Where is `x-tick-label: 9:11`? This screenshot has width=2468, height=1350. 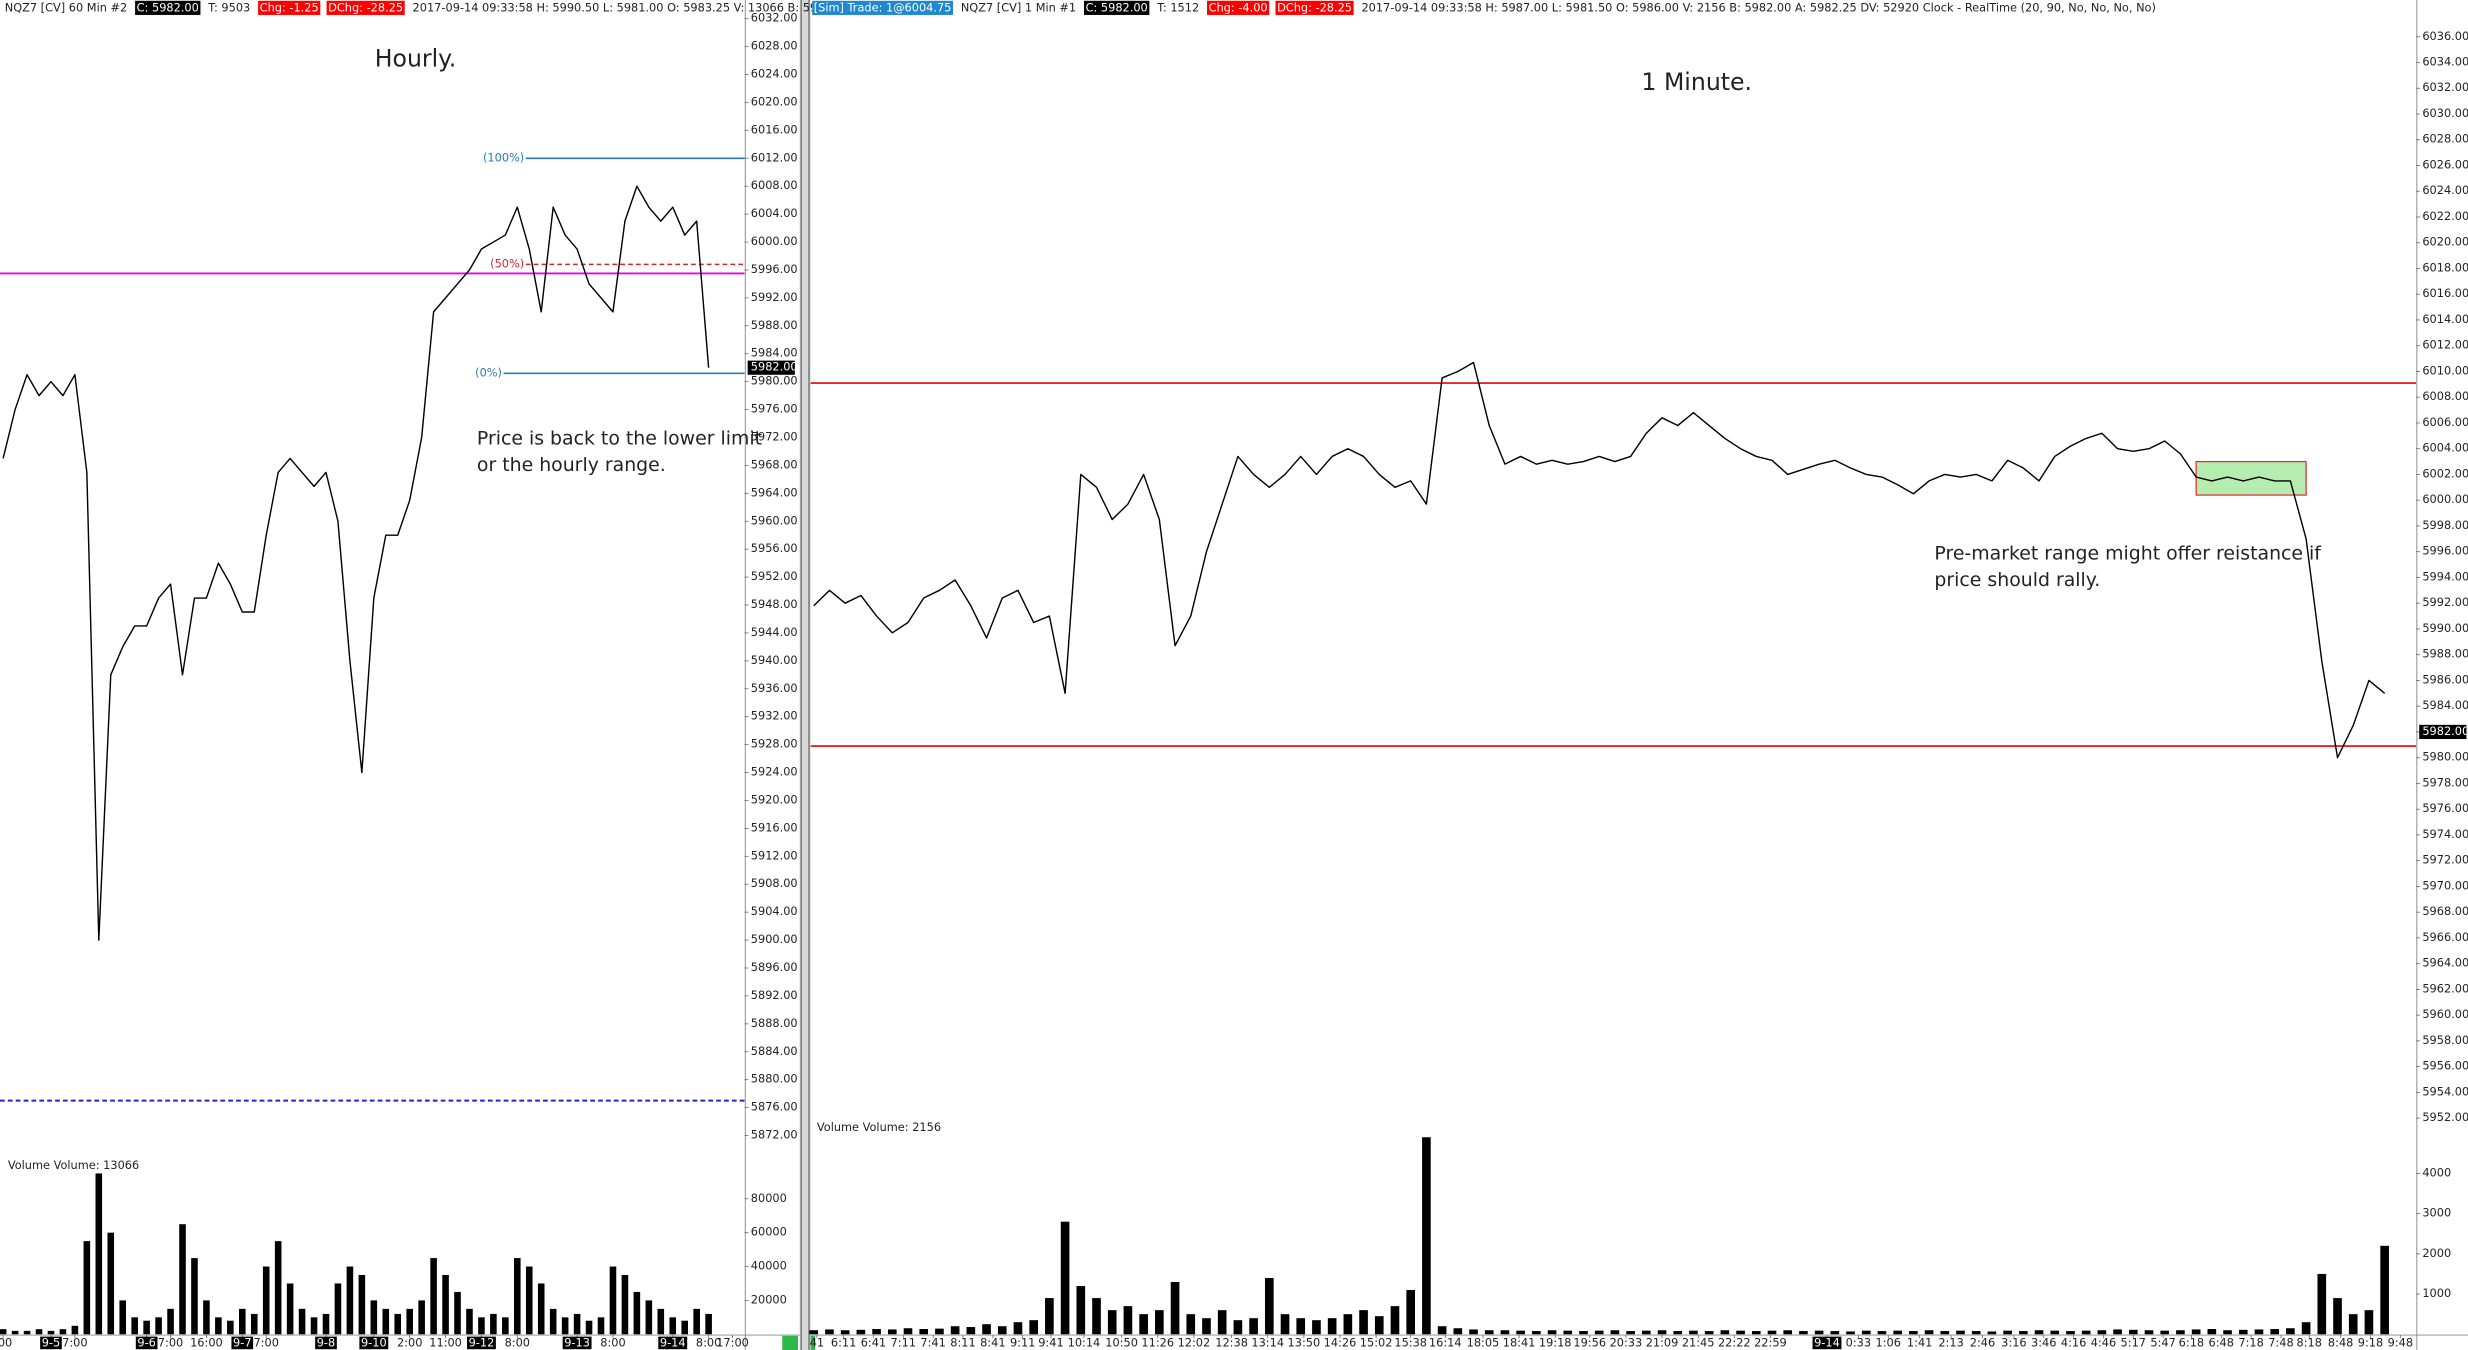 x-tick-label: 9:11 is located at coordinates (1022, 1343).